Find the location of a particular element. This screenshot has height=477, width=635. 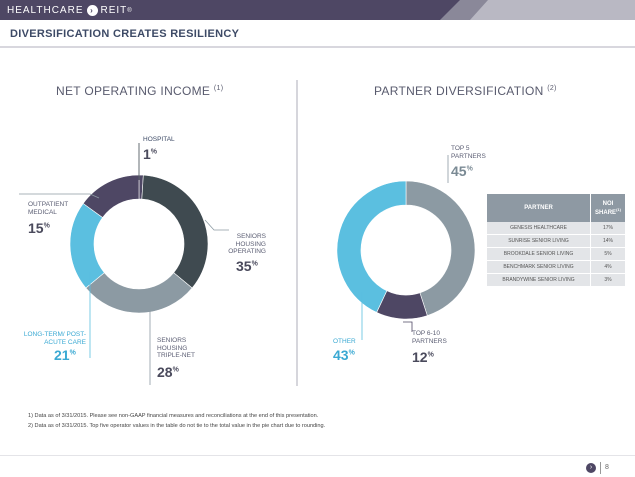

logo-text-left: HEALTHCARE is located at coordinates (45, 10).